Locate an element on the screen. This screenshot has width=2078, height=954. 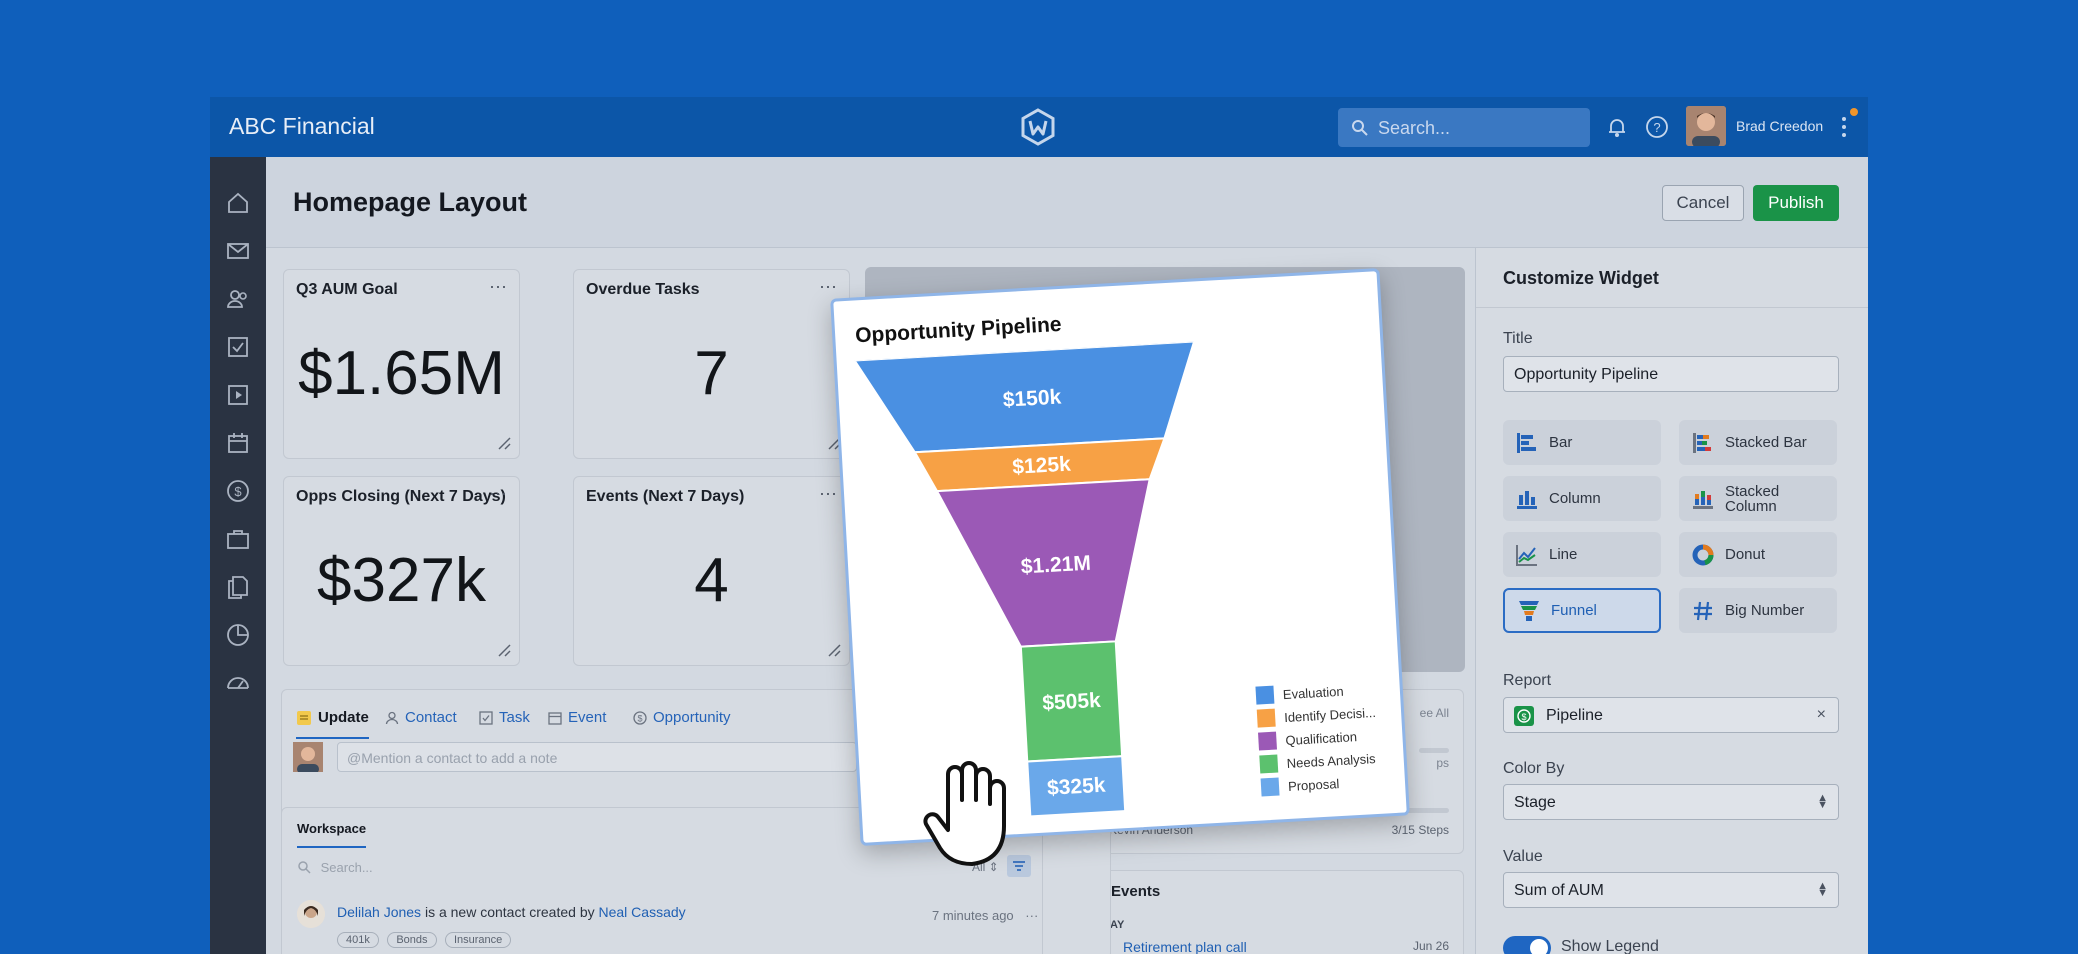
metric-card: Overdue Tasks ··· 7 is located at coordinates (711, 364).